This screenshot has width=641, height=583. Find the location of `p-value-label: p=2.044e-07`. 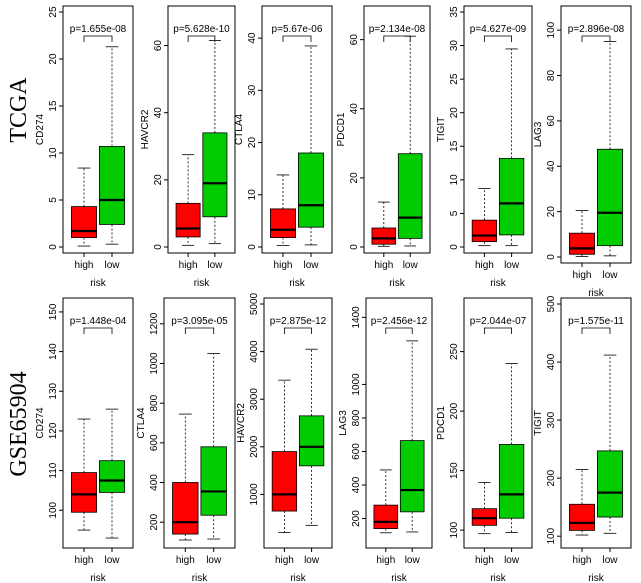

p-value-label: p=2.044e-07 is located at coordinates (498, 321).